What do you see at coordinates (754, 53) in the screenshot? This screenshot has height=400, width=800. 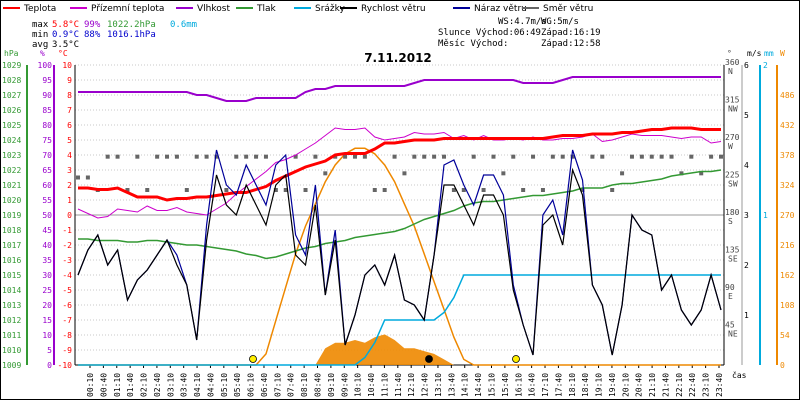 I see `axis-ms-unit: m/s` at bounding box center [754, 53].